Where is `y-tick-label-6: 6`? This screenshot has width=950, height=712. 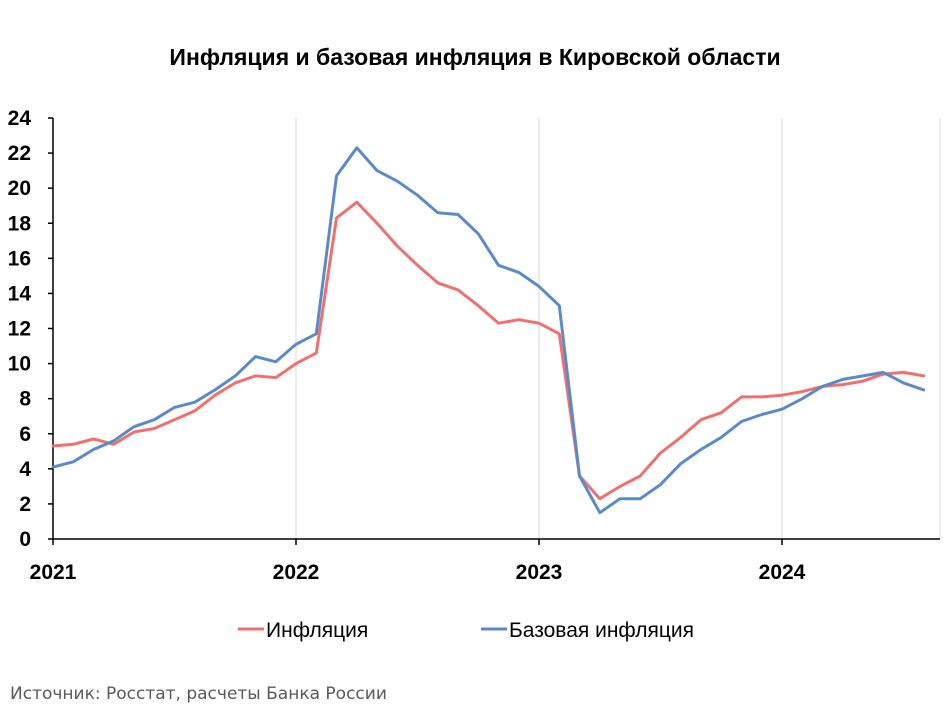 y-tick-label-6: 6 is located at coordinates (25, 434).